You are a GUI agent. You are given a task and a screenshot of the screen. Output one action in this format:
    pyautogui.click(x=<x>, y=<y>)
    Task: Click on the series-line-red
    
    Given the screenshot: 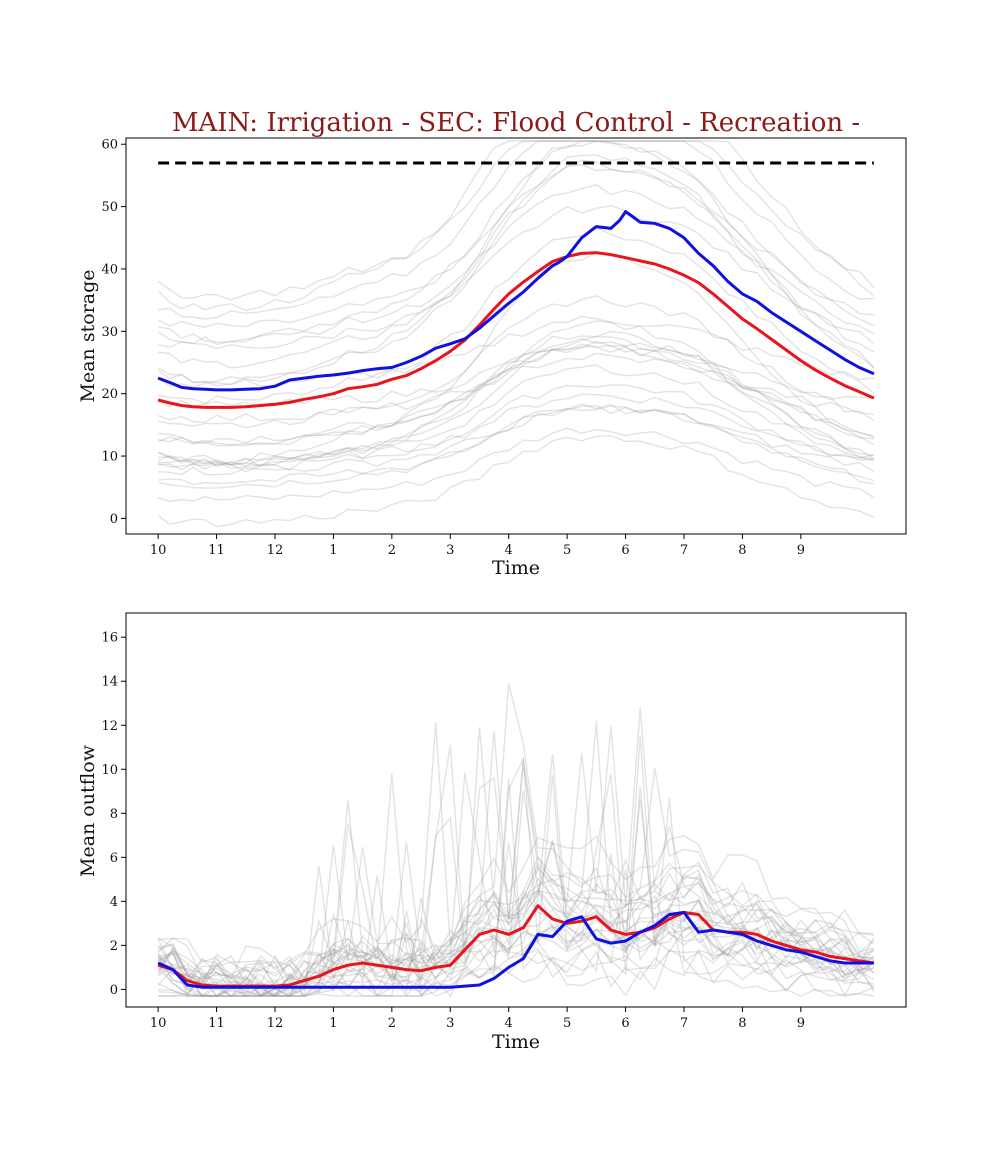 What is the action you would take?
    pyautogui.click(x=516, y=330)
    